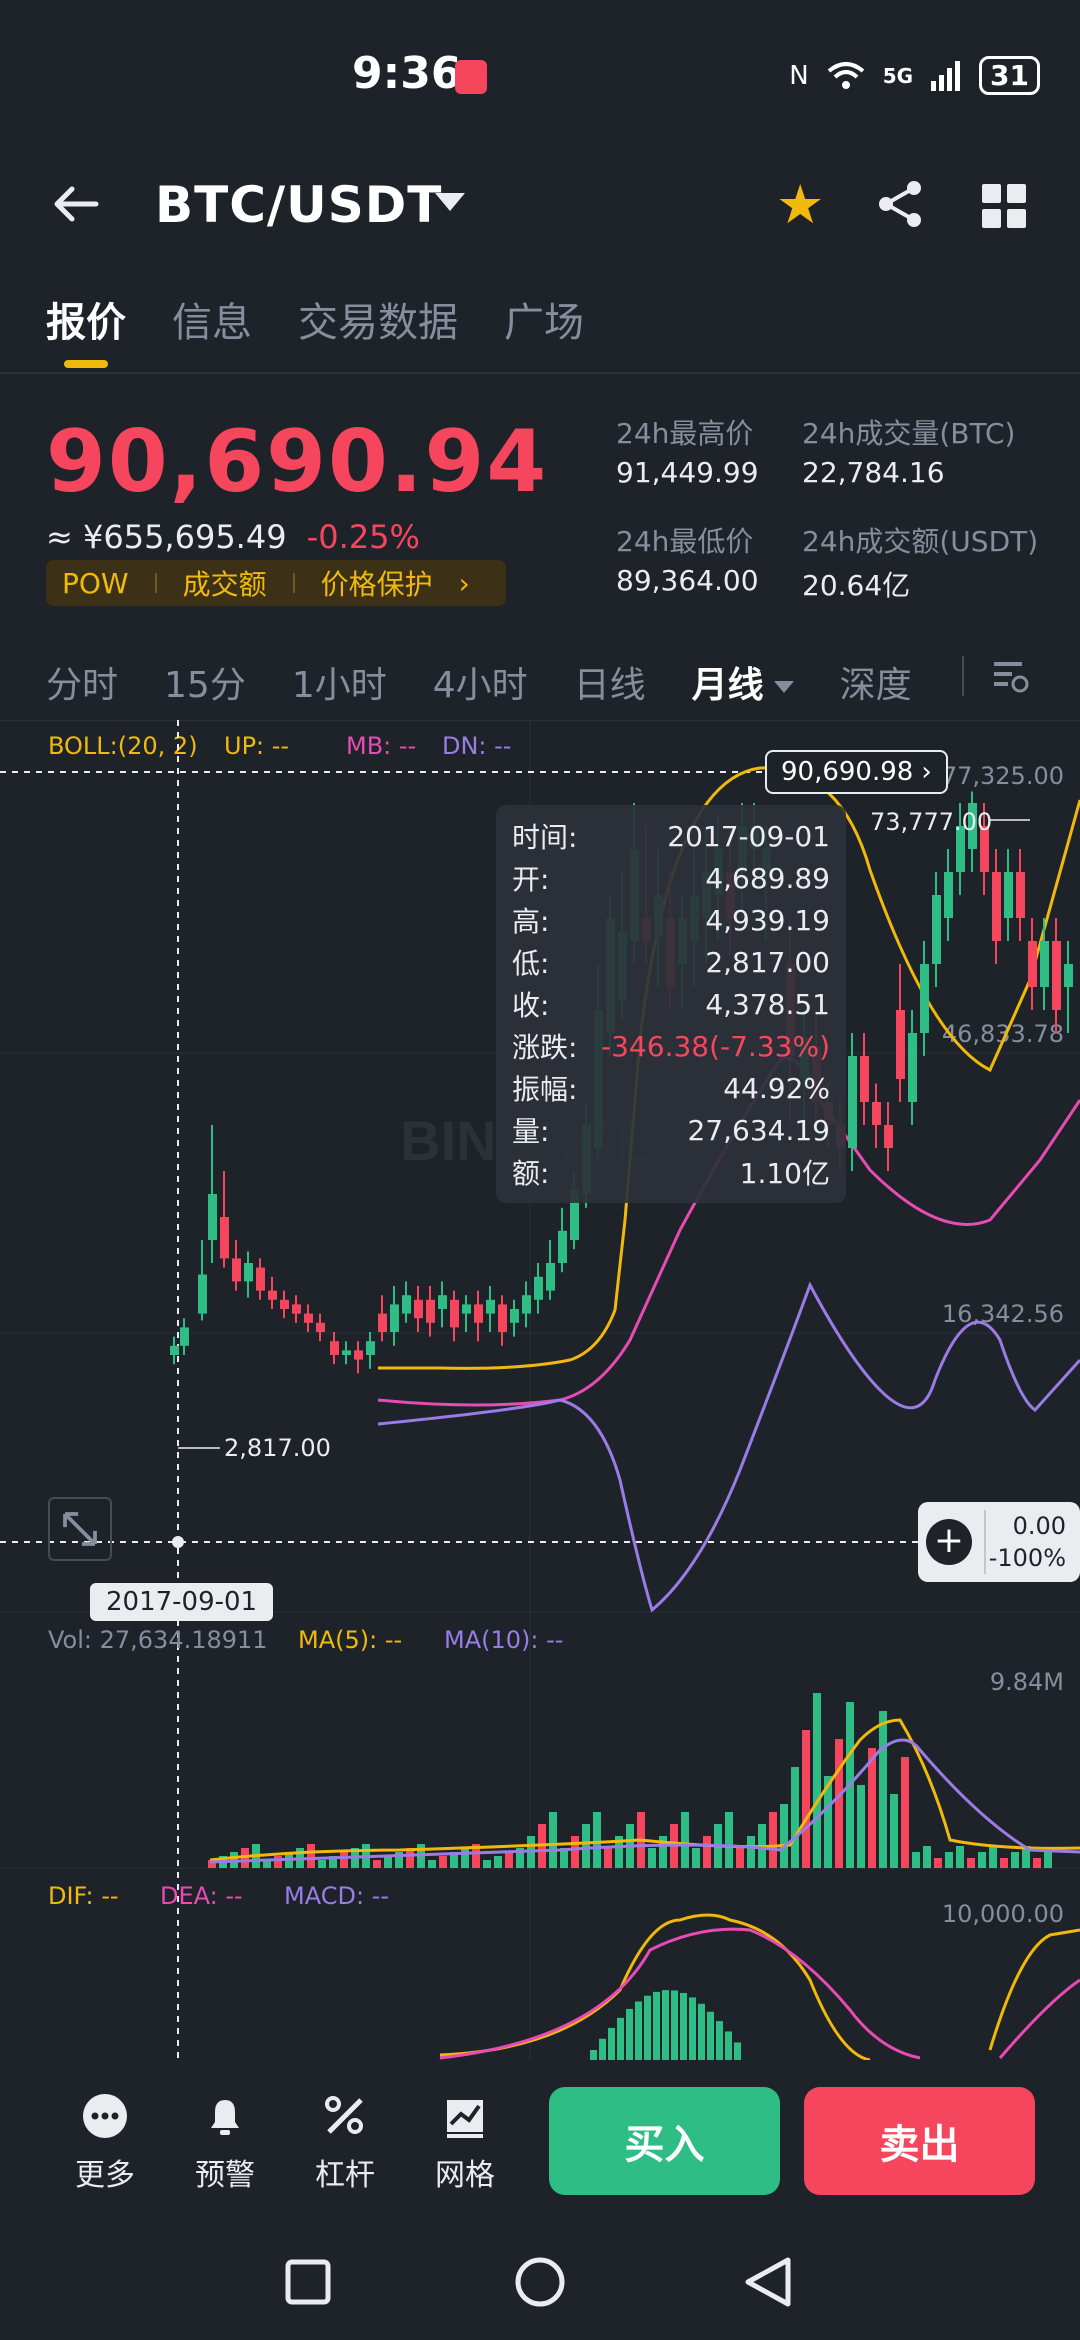 This screenshot has width=1080, height=2340. What do you see at coordinates (299, 205) in the screenshot?
I see `pair-title: BTC/USDT` at bounding box center [299, 205].